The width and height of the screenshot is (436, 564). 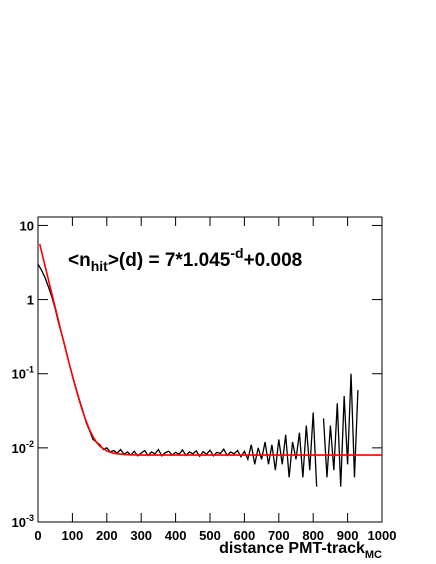 I want to click on y-tick-exponent: -3, so click(x=30, y=518).